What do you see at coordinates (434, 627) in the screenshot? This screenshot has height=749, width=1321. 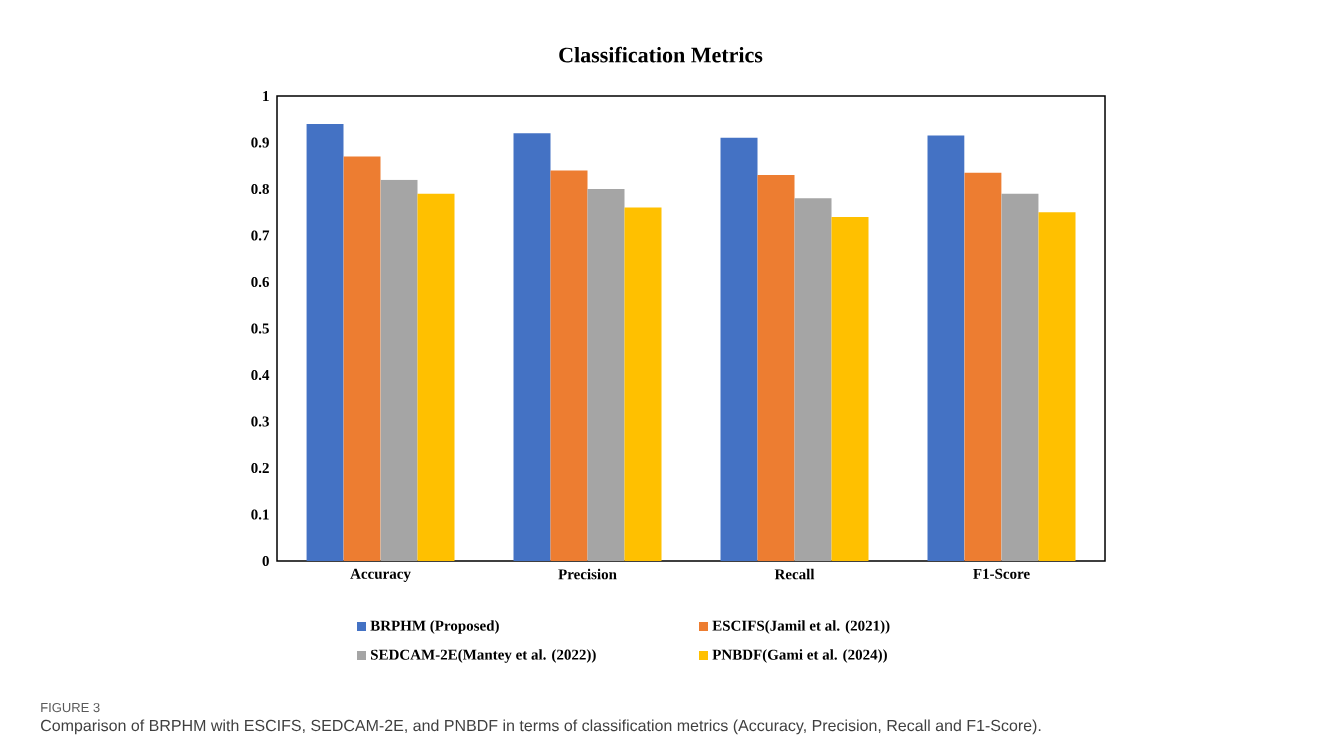 I see `legend-label: BRPHM (Proposed)` at bounding box center [434, 627].